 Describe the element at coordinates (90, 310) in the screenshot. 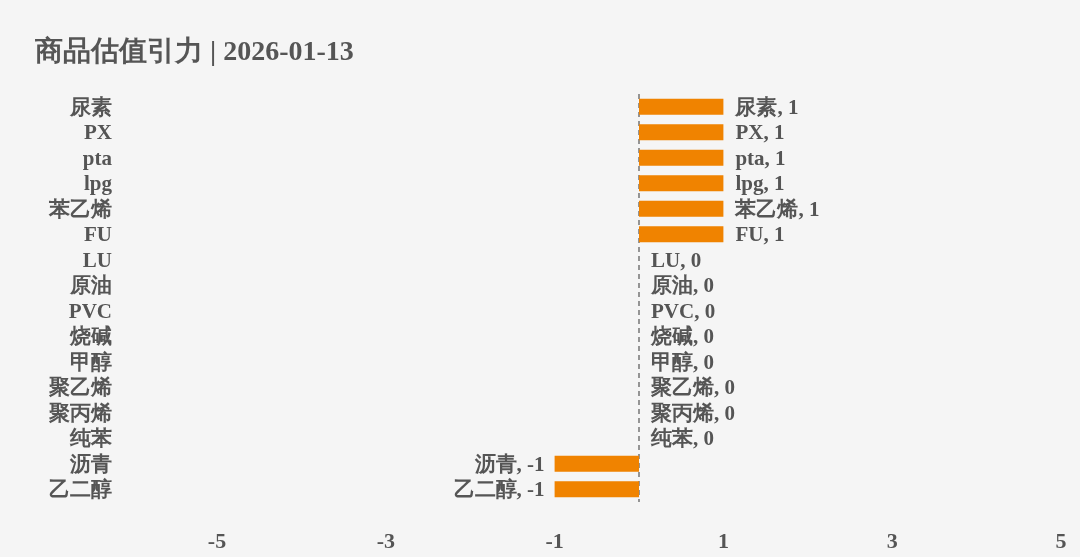

I see `category-label: PVC` at that location.